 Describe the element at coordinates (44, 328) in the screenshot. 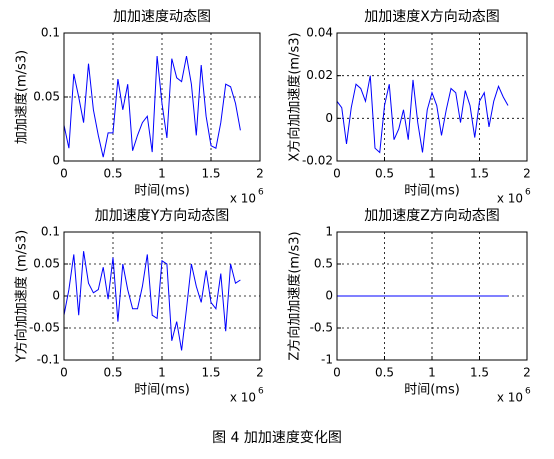

I see `y-tick-label: -0.05` at that location.